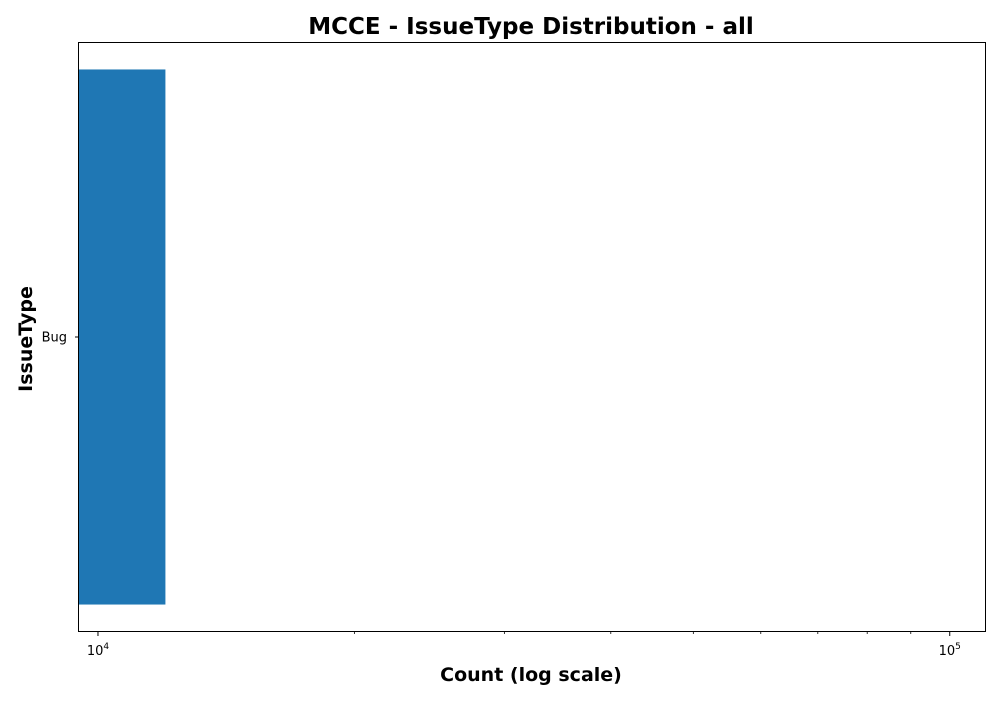 The width and height of the screenshot is (1000, 704). I want to click on chart-title: MCCE - IssueType Distribution - all, so click(530, 27).